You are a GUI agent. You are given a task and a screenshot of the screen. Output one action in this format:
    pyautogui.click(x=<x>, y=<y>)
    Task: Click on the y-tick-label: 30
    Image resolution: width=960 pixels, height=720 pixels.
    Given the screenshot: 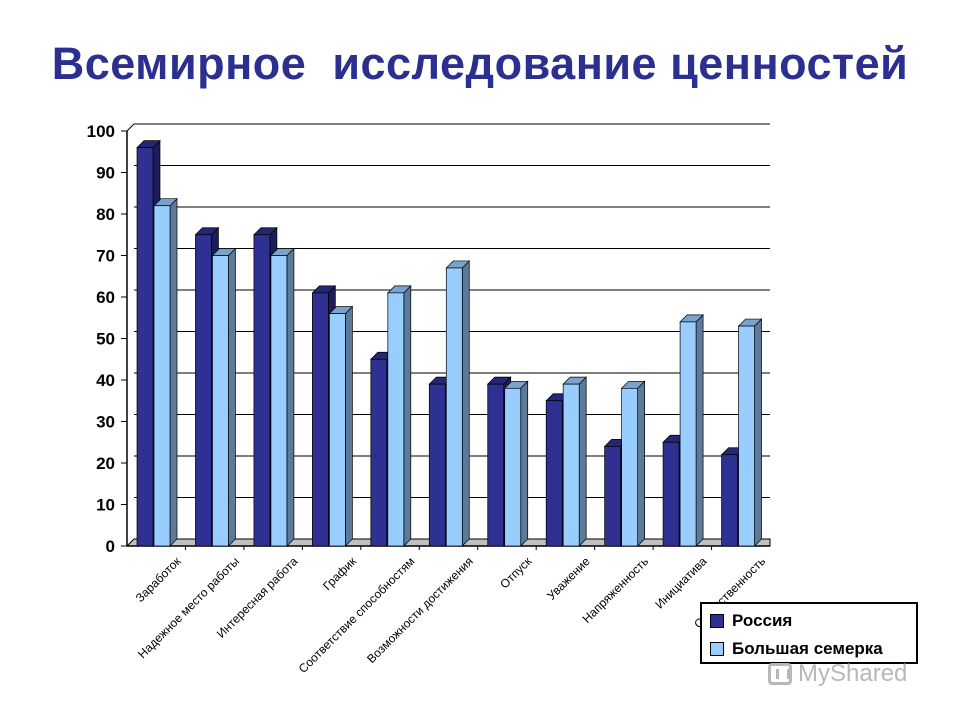 What is the action you would take?
    pyautogui.click(x=105, y=422)
    